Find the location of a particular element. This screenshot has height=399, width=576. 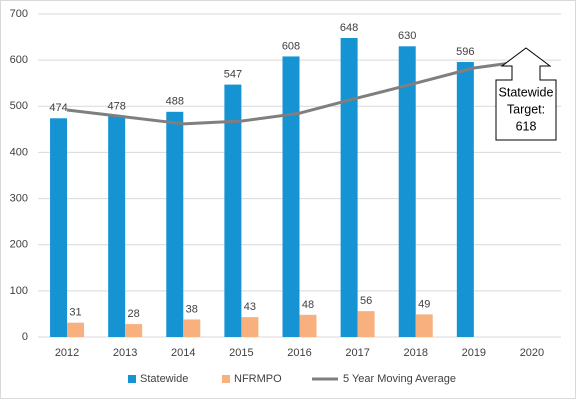

annotation-line: 618 is located at coordinates (526, 126).